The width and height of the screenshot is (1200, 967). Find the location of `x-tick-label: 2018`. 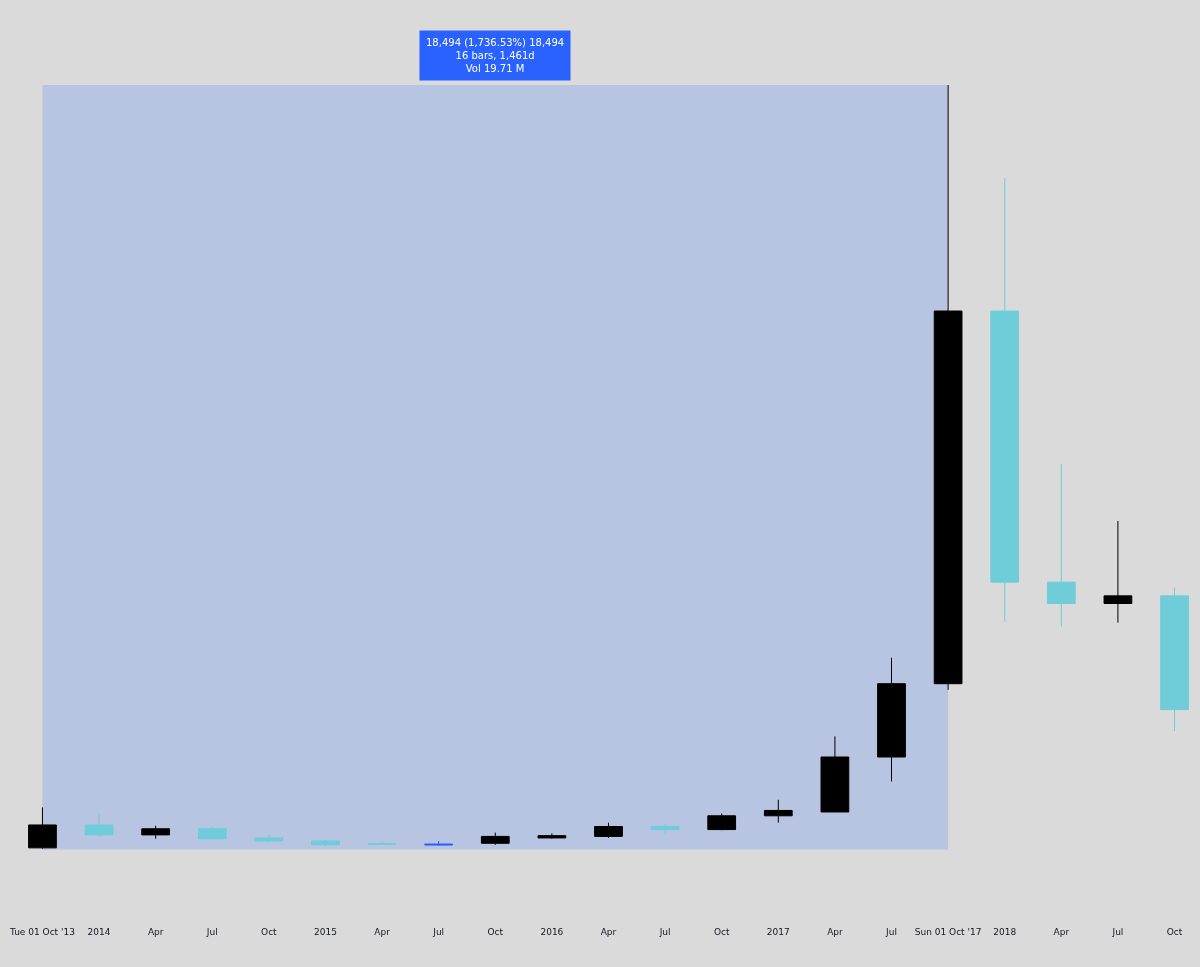

x-tick-label: 2018 is located at coordinates (1005, 932).